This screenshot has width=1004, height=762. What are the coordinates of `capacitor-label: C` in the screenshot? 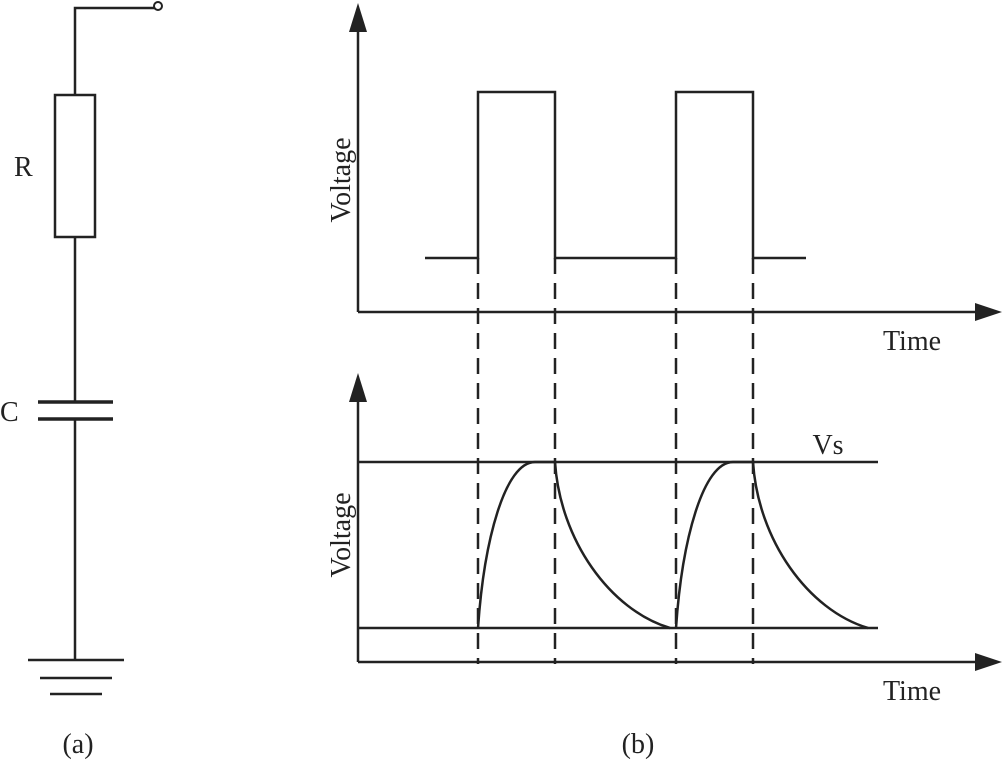 It's located at (9, 412).